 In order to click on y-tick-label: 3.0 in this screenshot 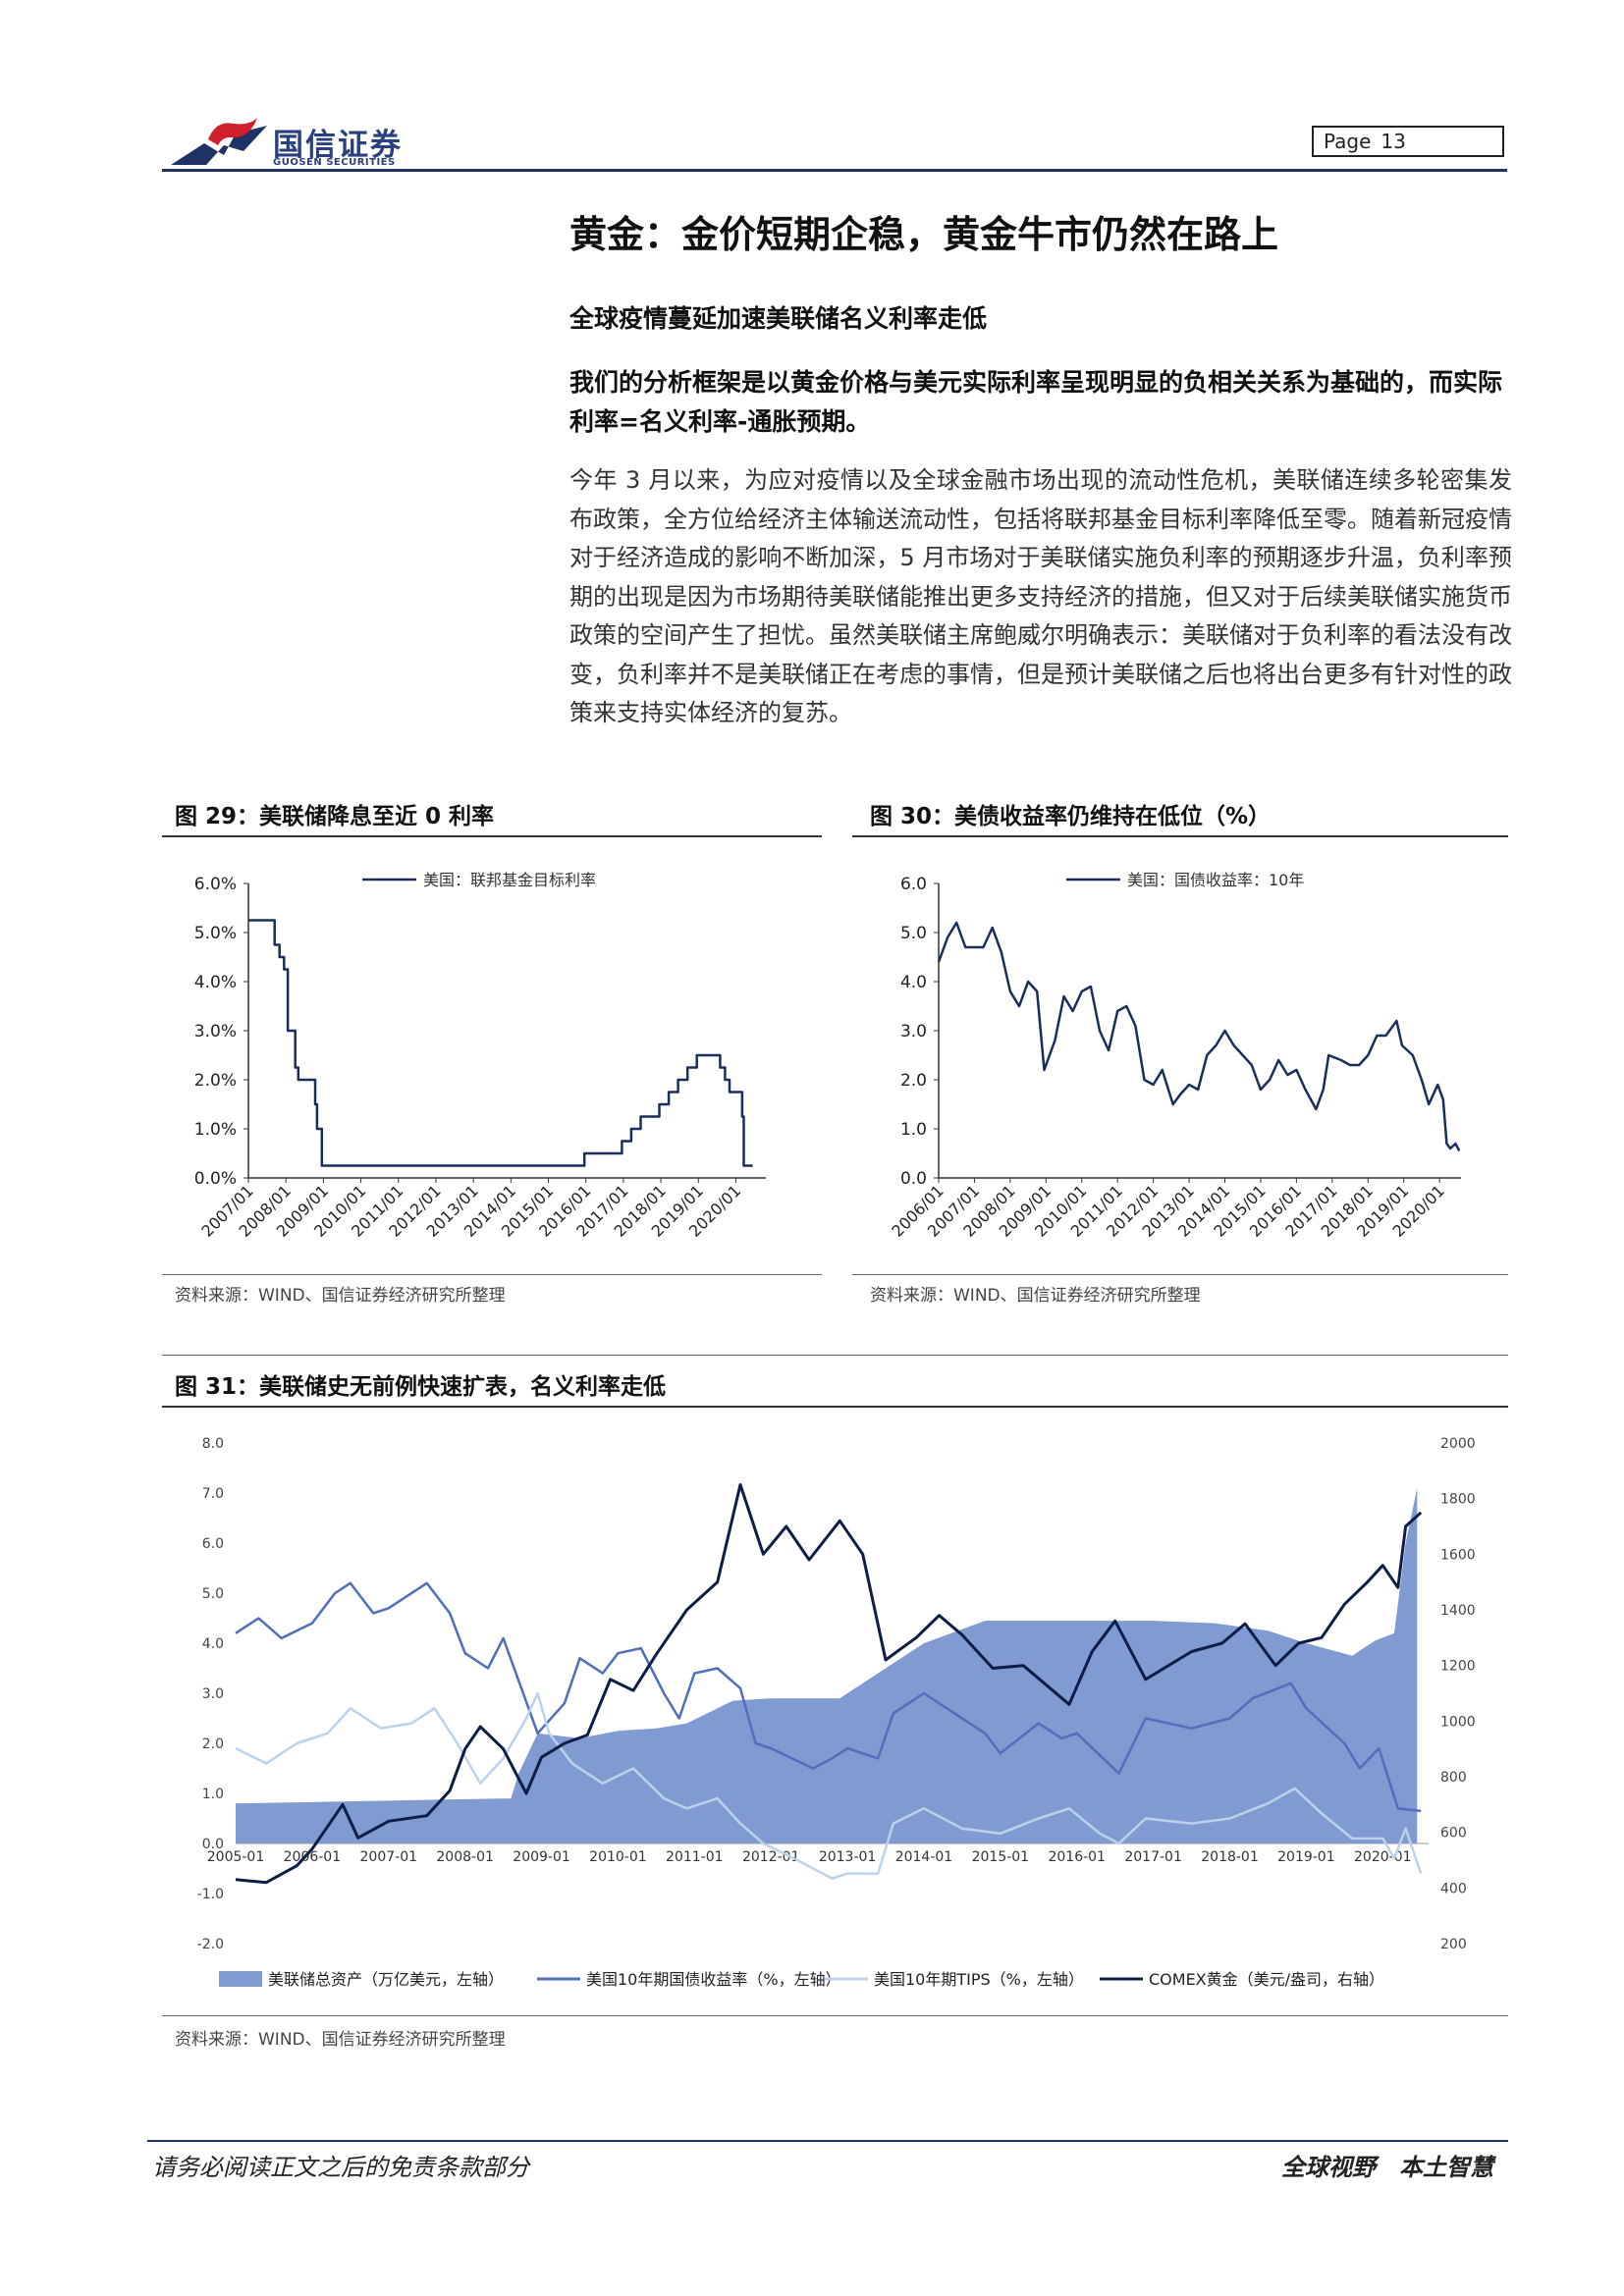, I will do `click(913, 1032)`.